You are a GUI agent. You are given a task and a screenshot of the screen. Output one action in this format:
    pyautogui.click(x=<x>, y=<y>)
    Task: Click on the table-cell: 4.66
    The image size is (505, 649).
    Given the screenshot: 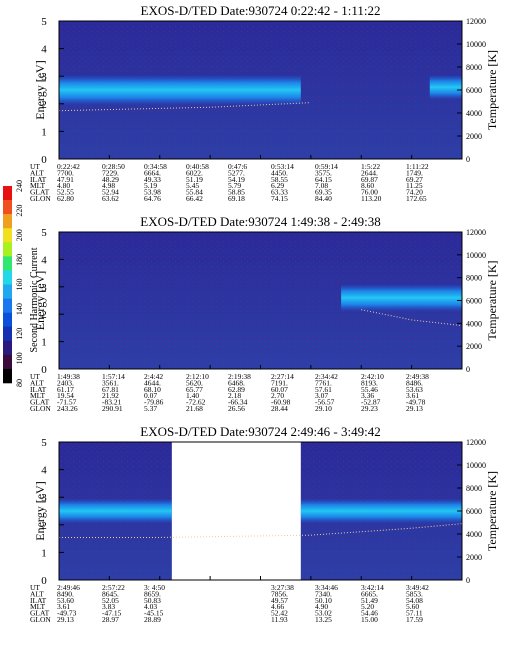 What is the action you would take?
    pyautogui.click(x=277, y=606)
    